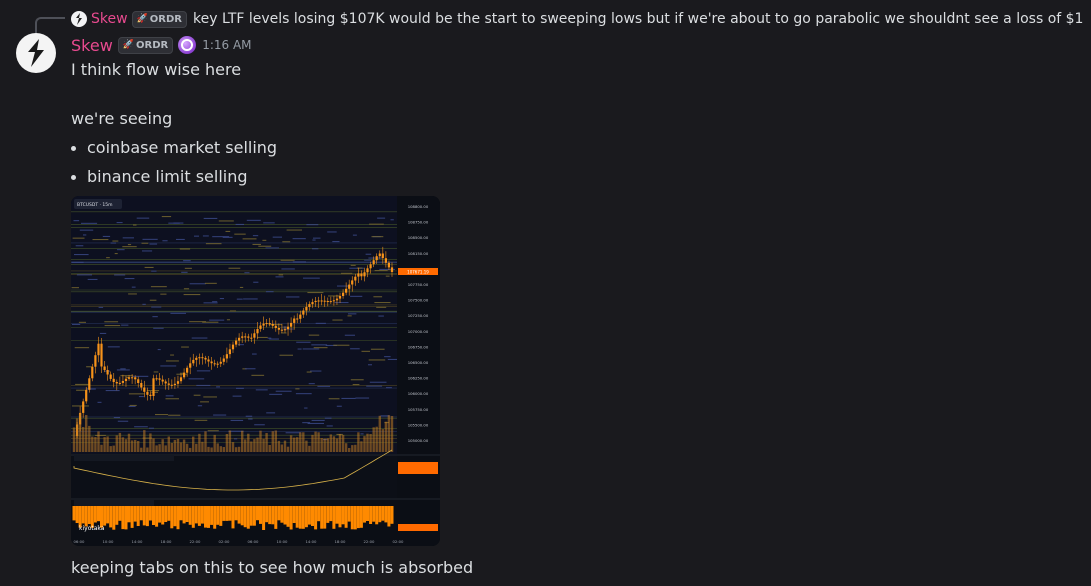 Image resolution: width=1091 pixels, height=586 pixels. I want to click on price-tick-label: 106000.00, so click(418, 393).